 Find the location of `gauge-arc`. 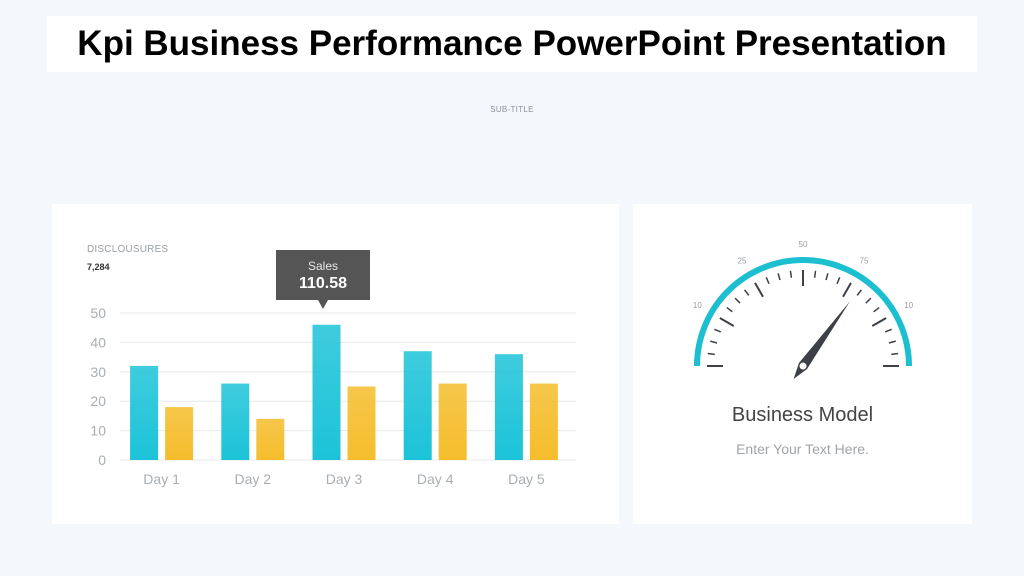

gauge-arc is located at coordinates (803, 312).